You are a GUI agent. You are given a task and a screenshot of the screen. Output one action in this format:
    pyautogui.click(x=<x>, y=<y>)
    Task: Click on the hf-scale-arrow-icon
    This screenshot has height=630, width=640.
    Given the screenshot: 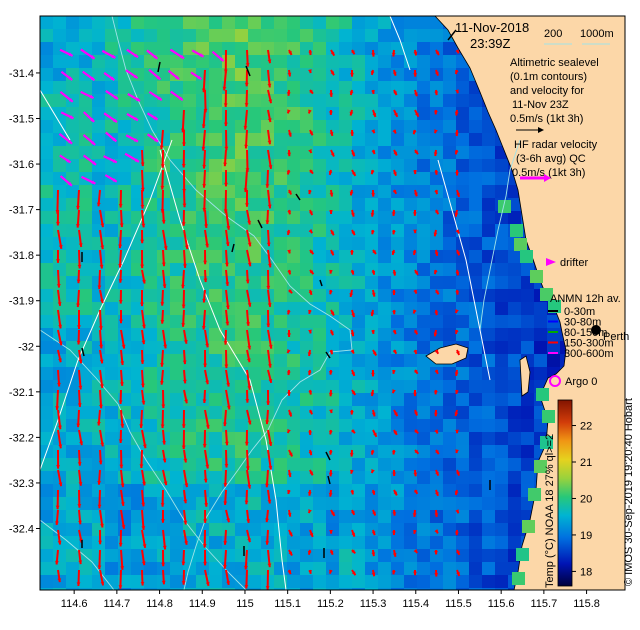 What is the action you would take?
    pyautogui.click(x=535, y=178)
    